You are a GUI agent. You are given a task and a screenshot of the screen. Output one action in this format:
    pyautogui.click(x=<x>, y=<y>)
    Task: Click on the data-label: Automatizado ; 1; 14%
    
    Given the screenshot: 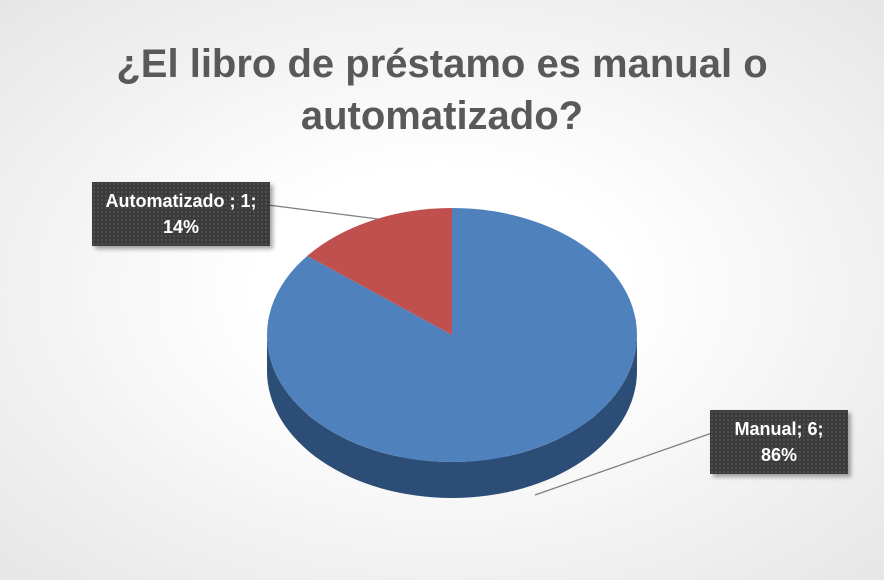 What is the action you would take?
    pyautogui.click(x=181, y=214)
    